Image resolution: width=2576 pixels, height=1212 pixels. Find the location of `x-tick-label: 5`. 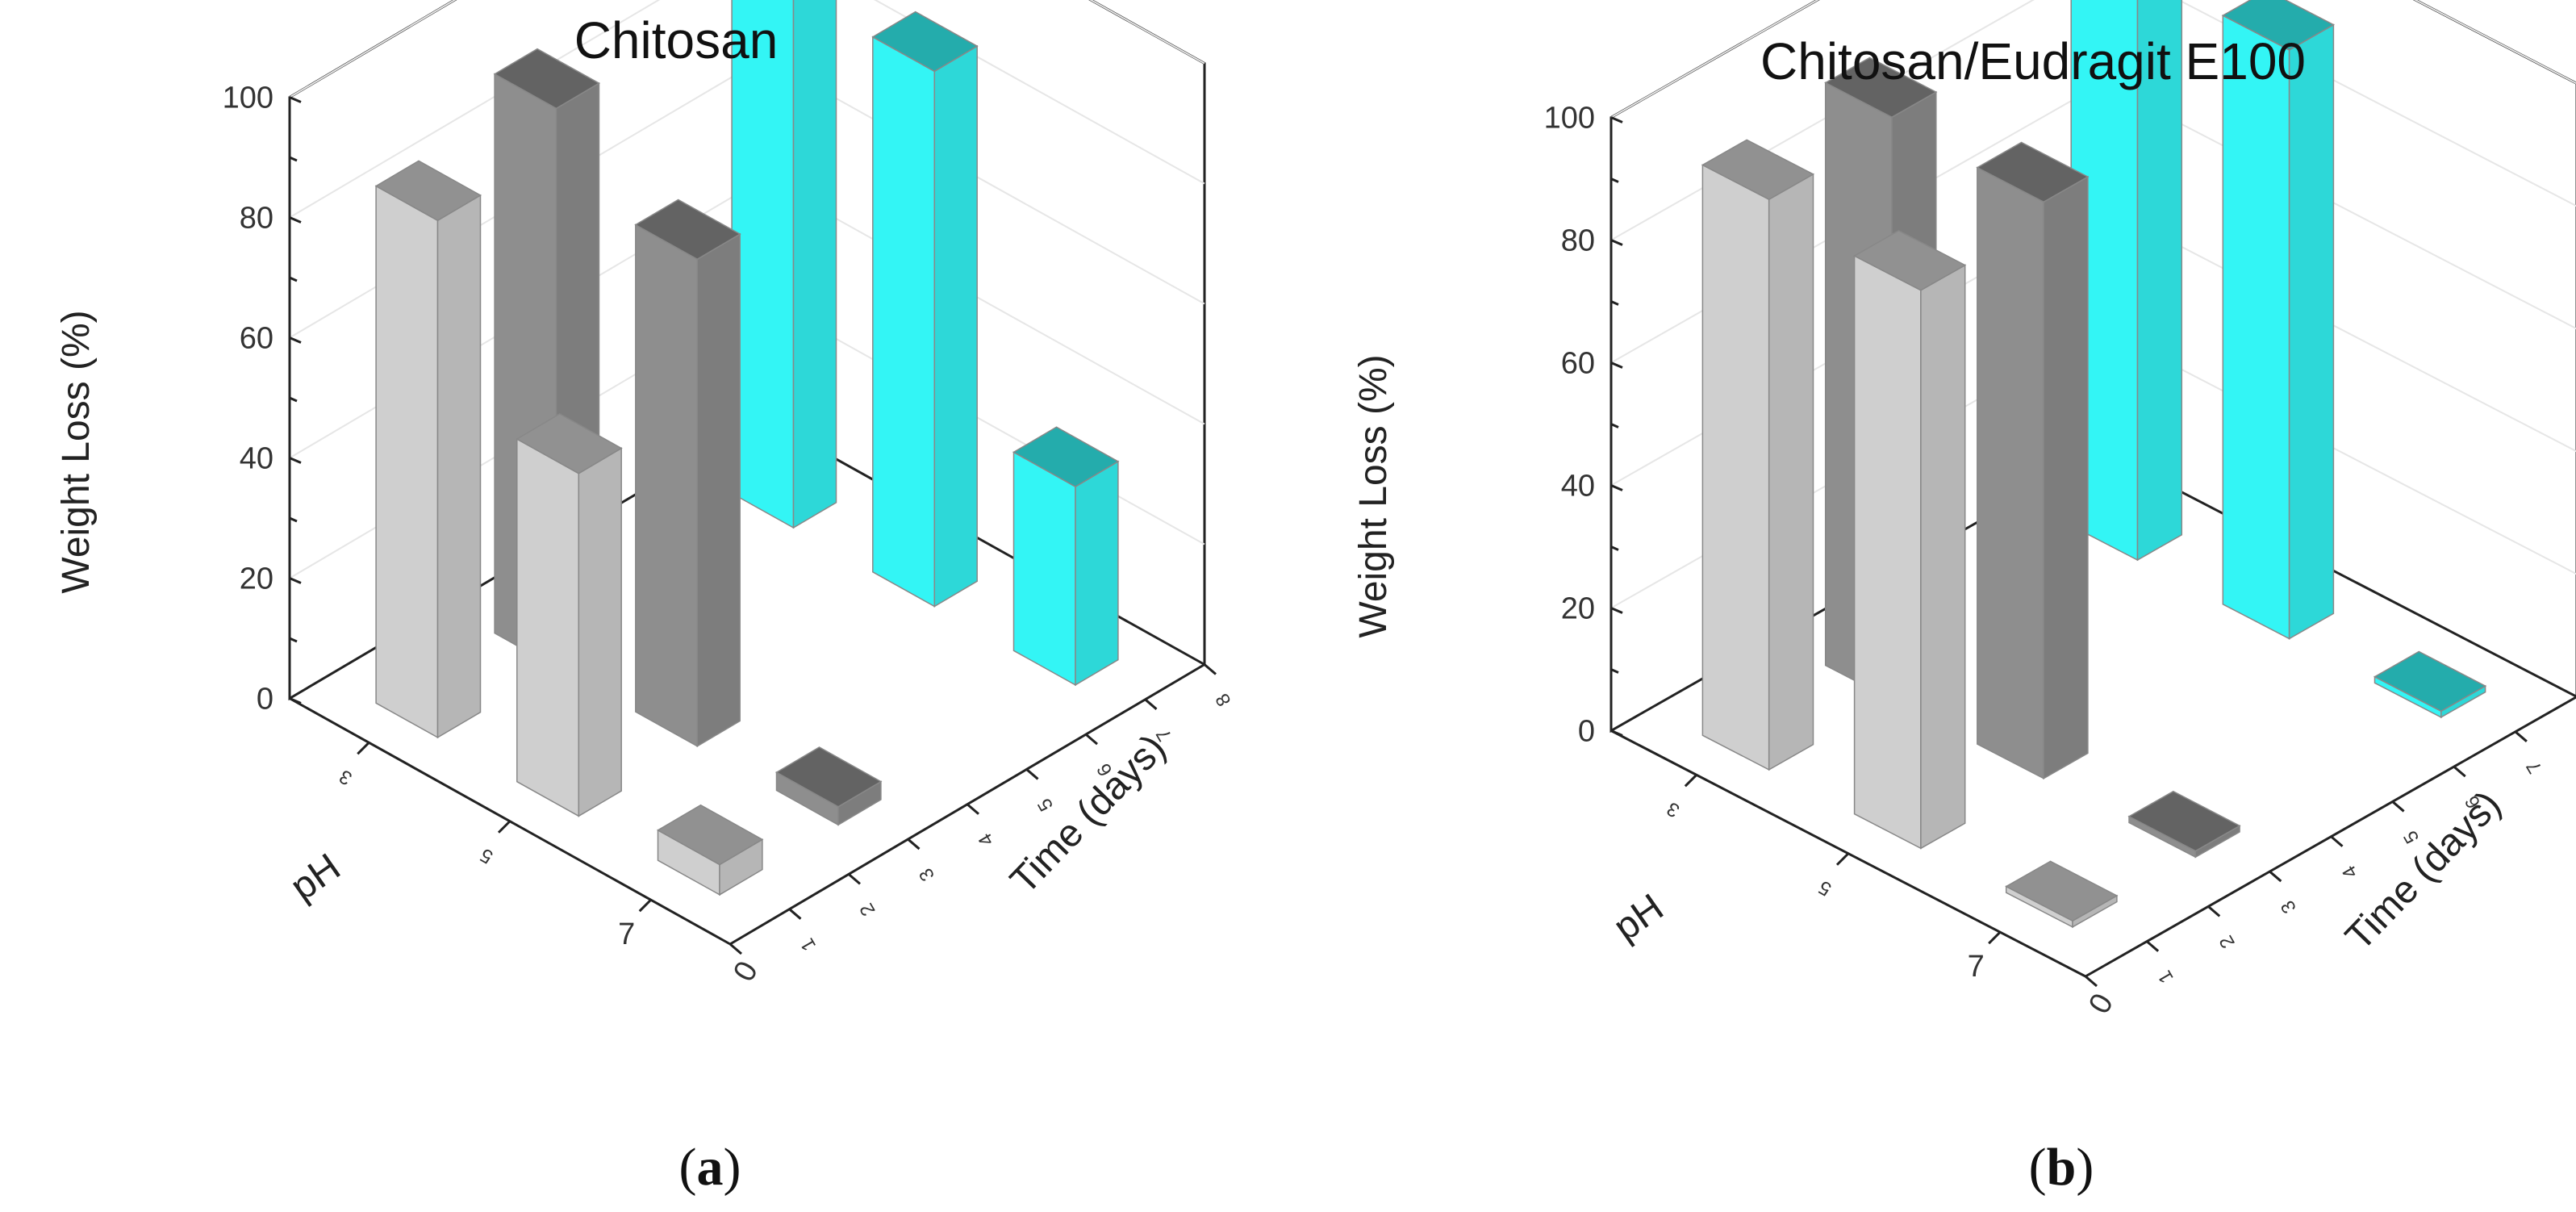

x-tick-label: 5 is located at coordinates (487, 856).